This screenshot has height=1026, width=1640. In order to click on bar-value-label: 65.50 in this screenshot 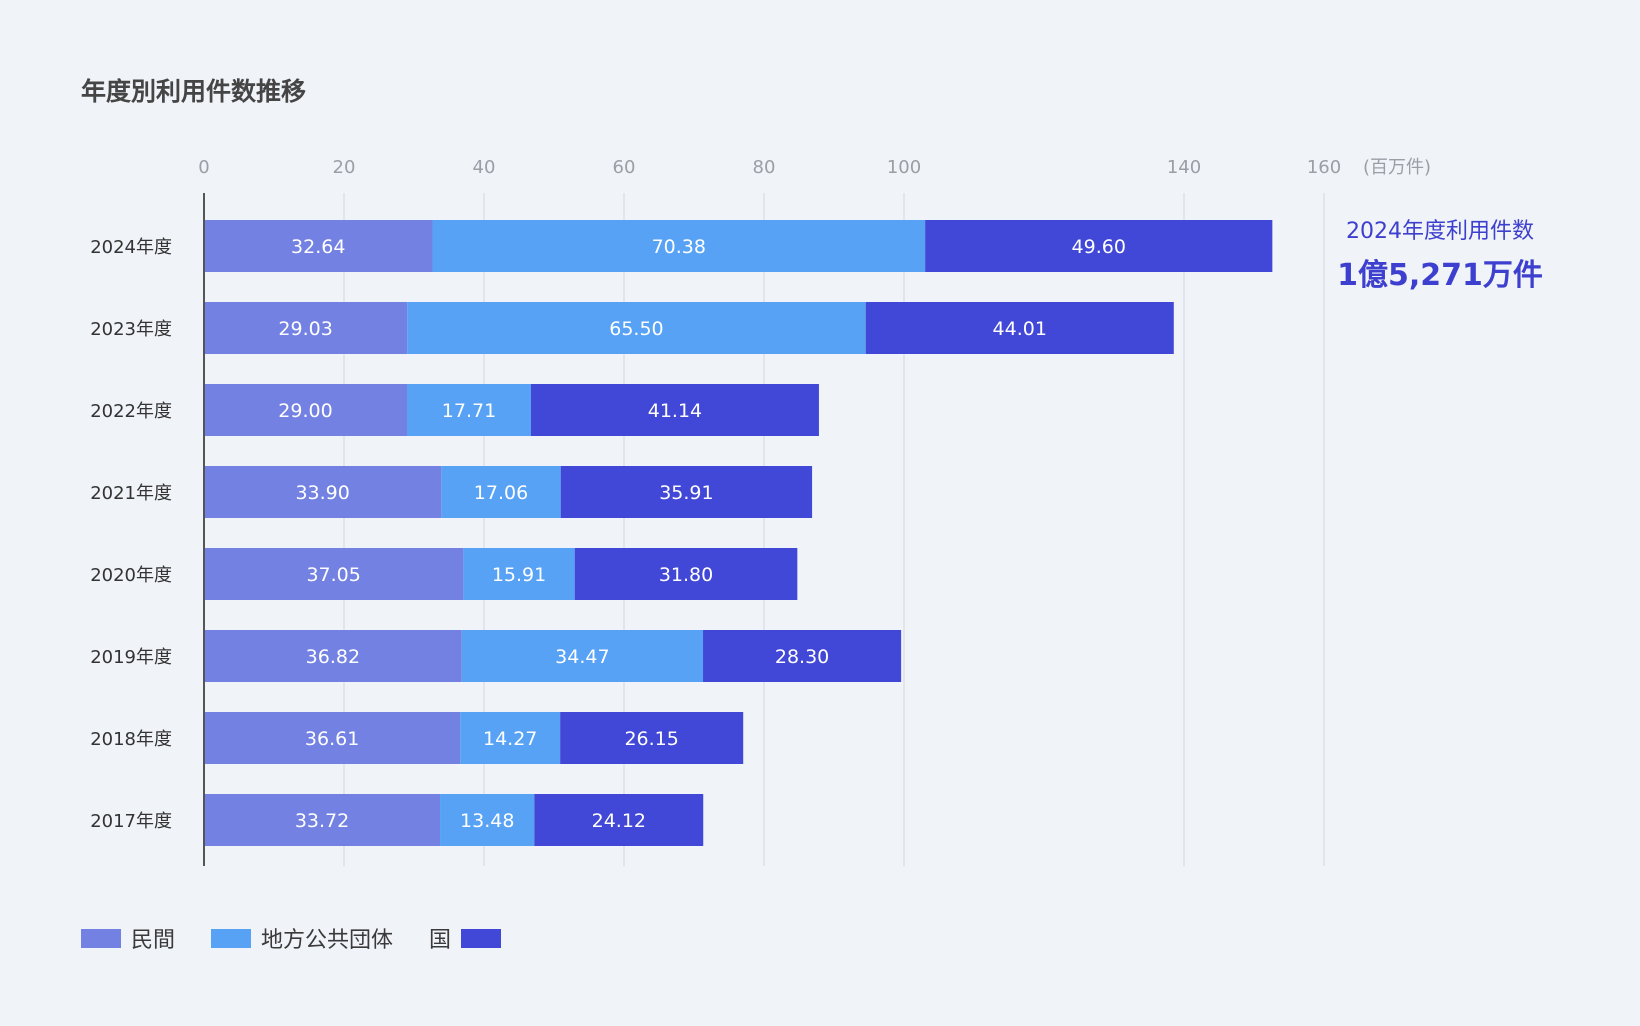, I will do `click(636, 329)`.